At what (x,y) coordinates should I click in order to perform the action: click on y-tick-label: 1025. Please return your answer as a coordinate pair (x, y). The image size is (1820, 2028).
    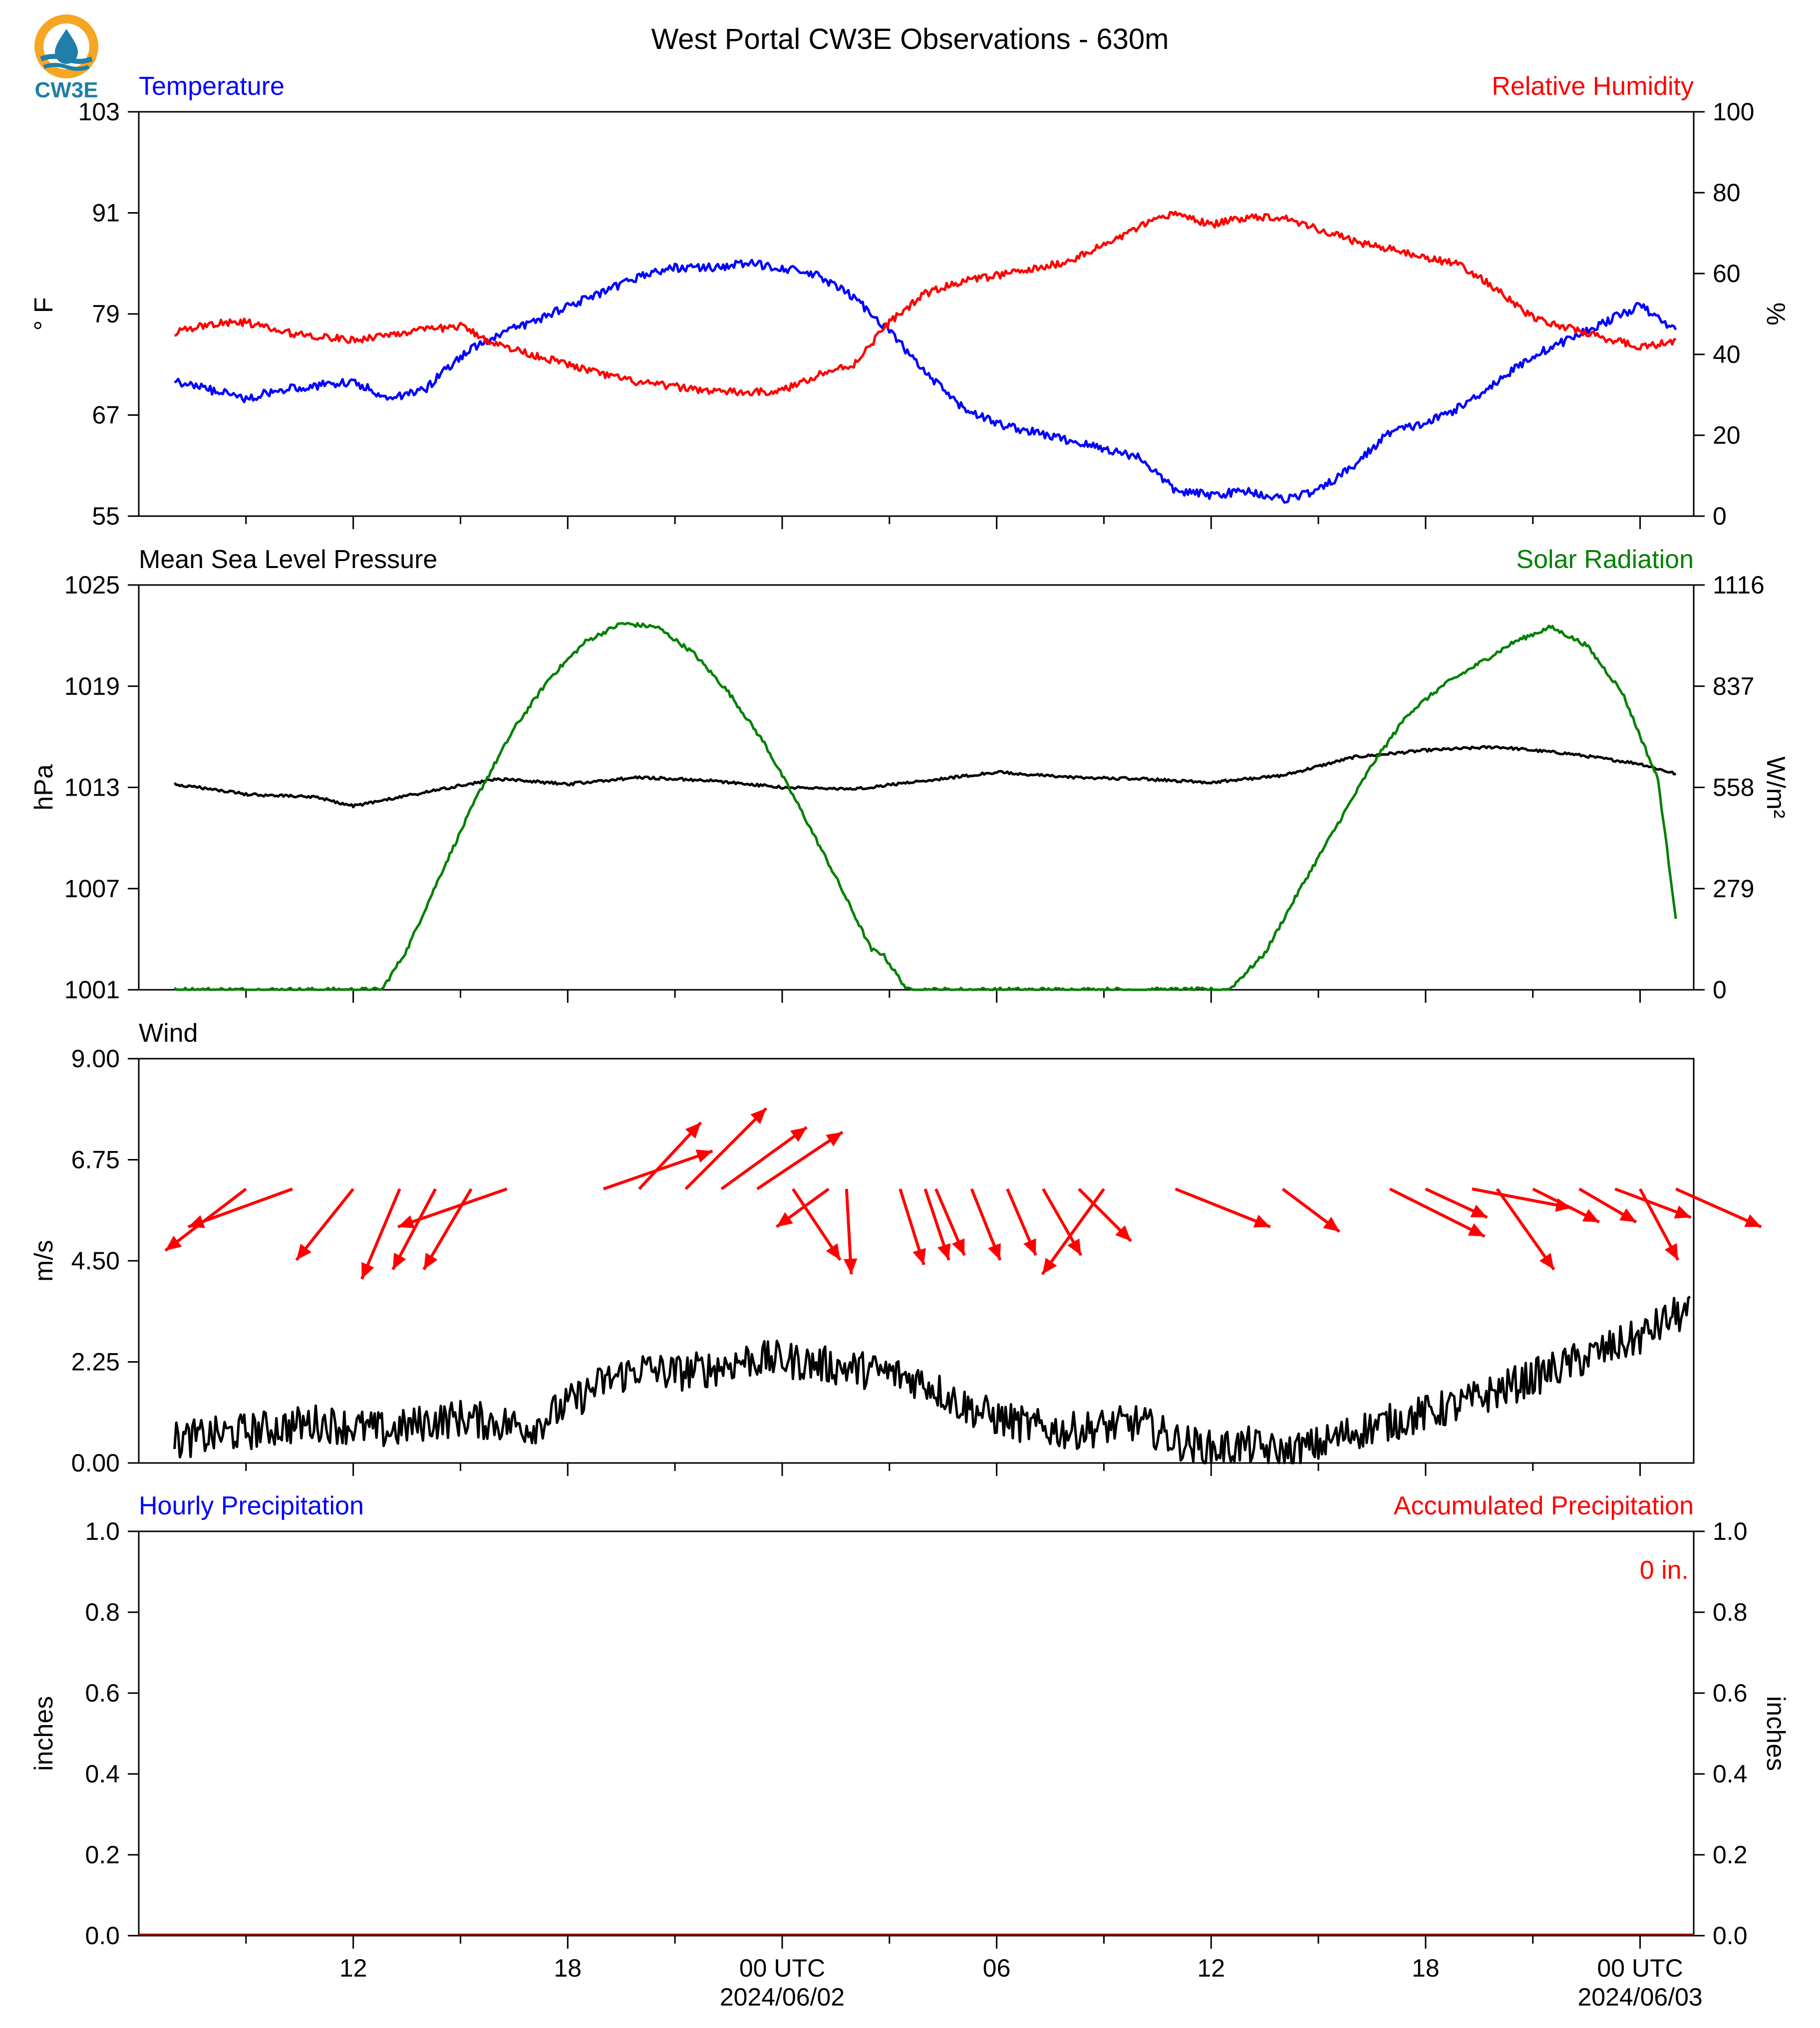
    Looking at the image, I should click on (92, 585).